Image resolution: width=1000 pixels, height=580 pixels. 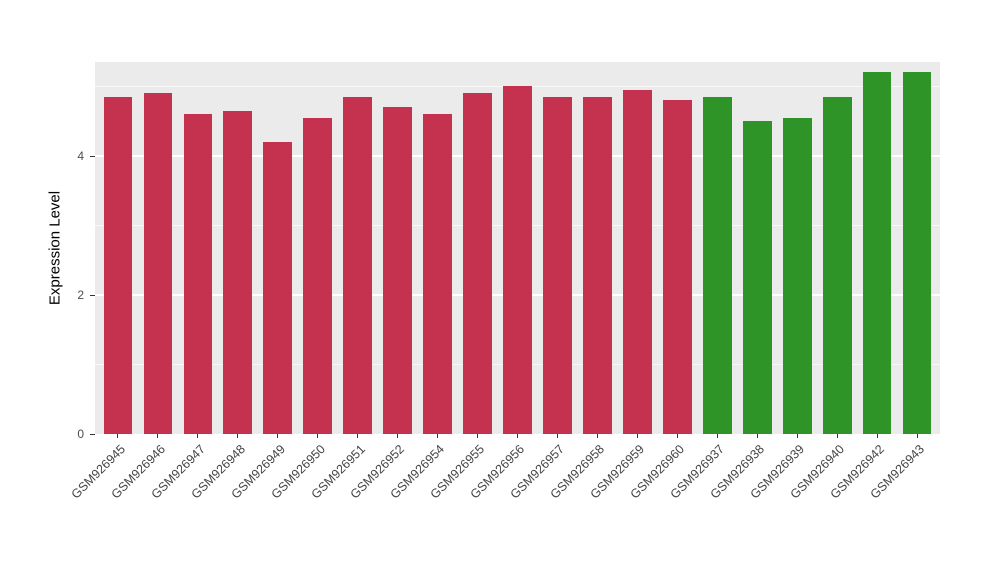 What do you see at coordinates (398, 270) in the screenshot?
I see `bar-GSM926952` at bounding box center [398, 270].